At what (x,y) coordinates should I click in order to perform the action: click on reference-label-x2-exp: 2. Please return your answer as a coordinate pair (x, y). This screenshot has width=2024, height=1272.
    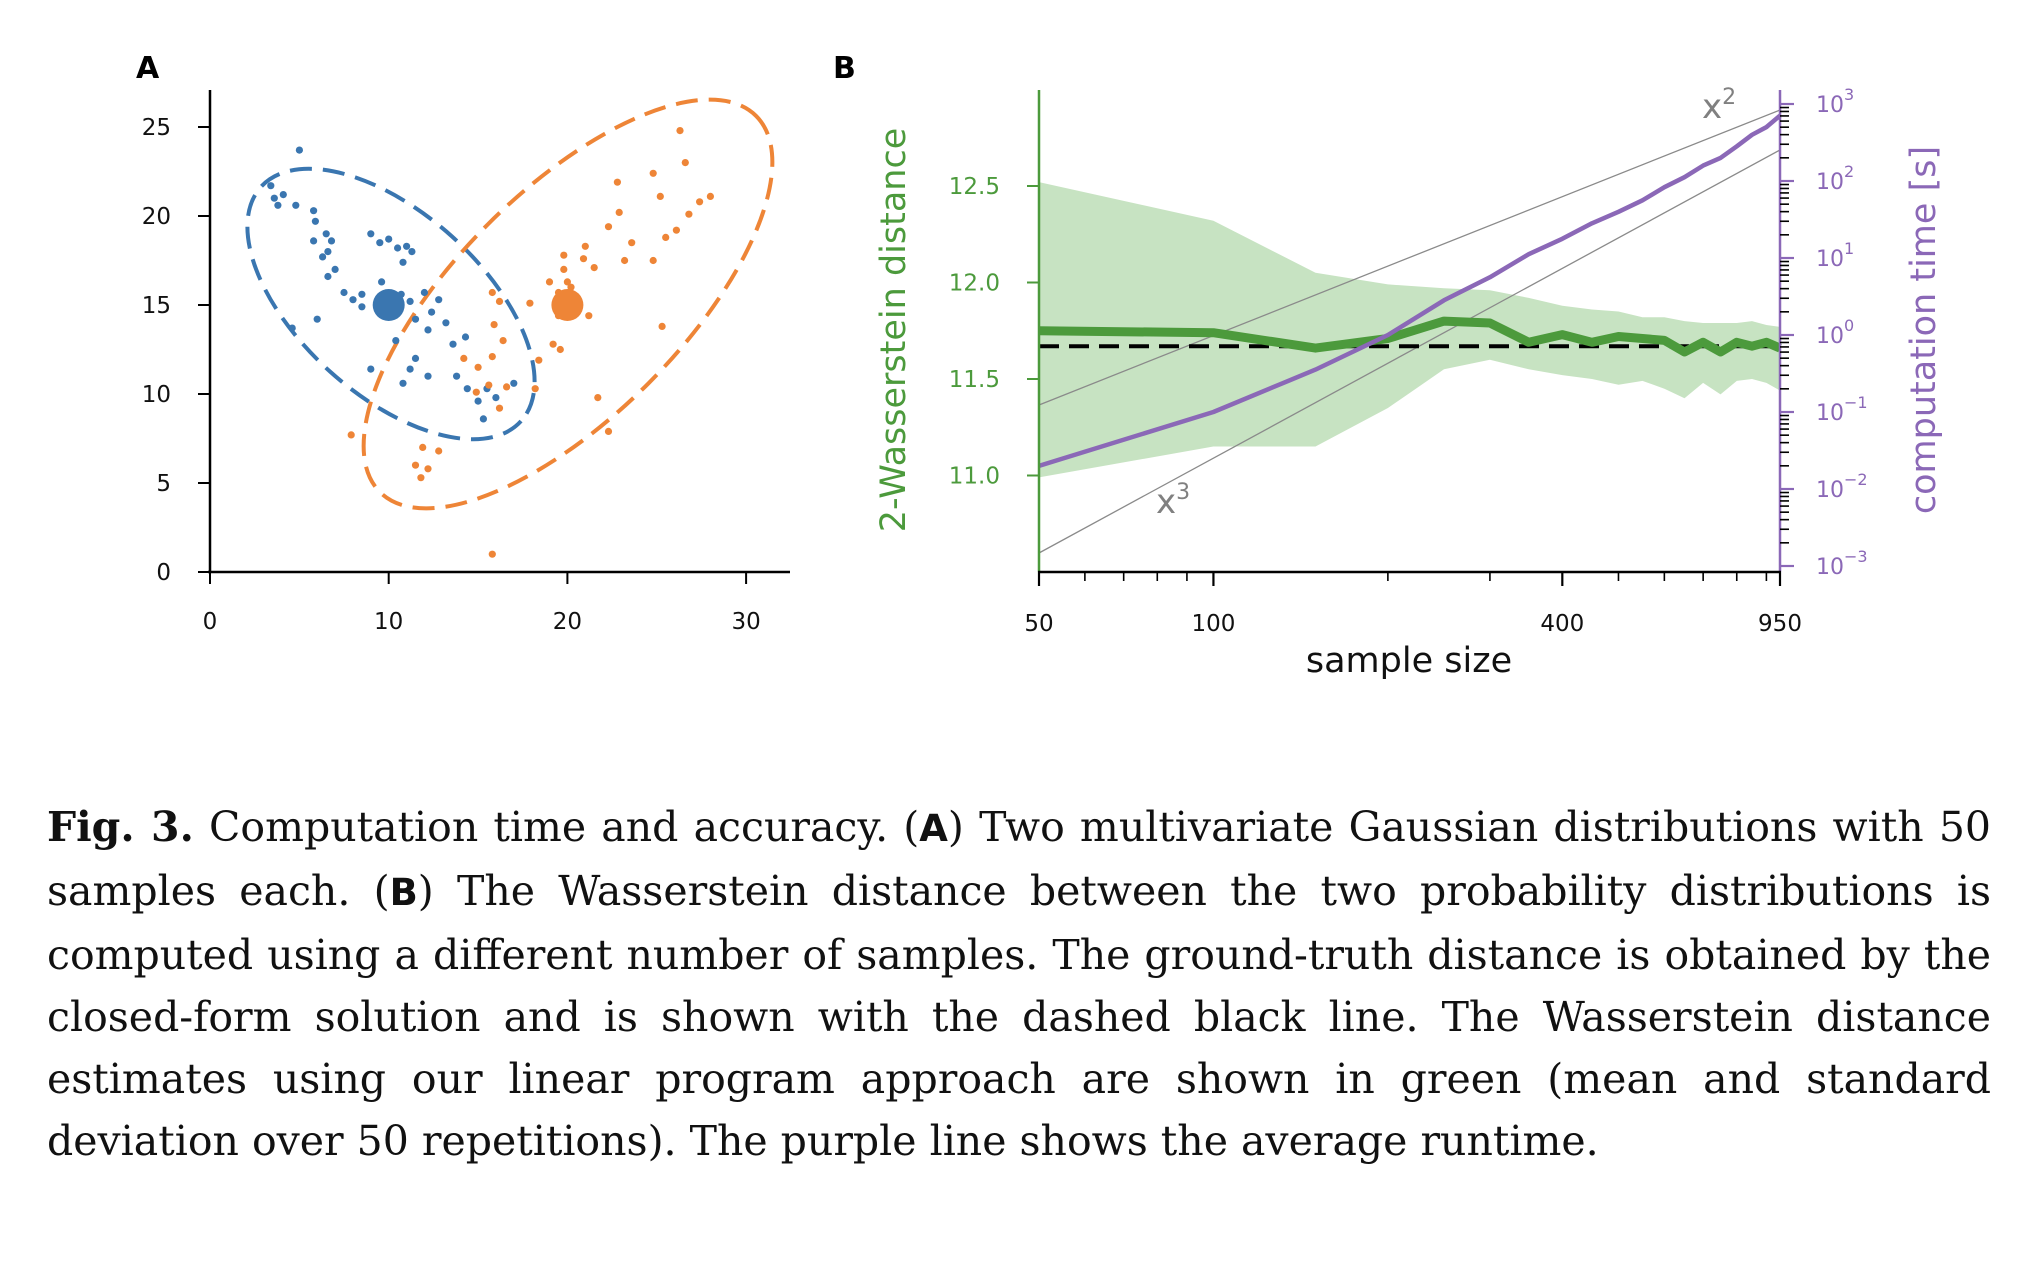
    Looking at the image, I should click on (1729, 97).